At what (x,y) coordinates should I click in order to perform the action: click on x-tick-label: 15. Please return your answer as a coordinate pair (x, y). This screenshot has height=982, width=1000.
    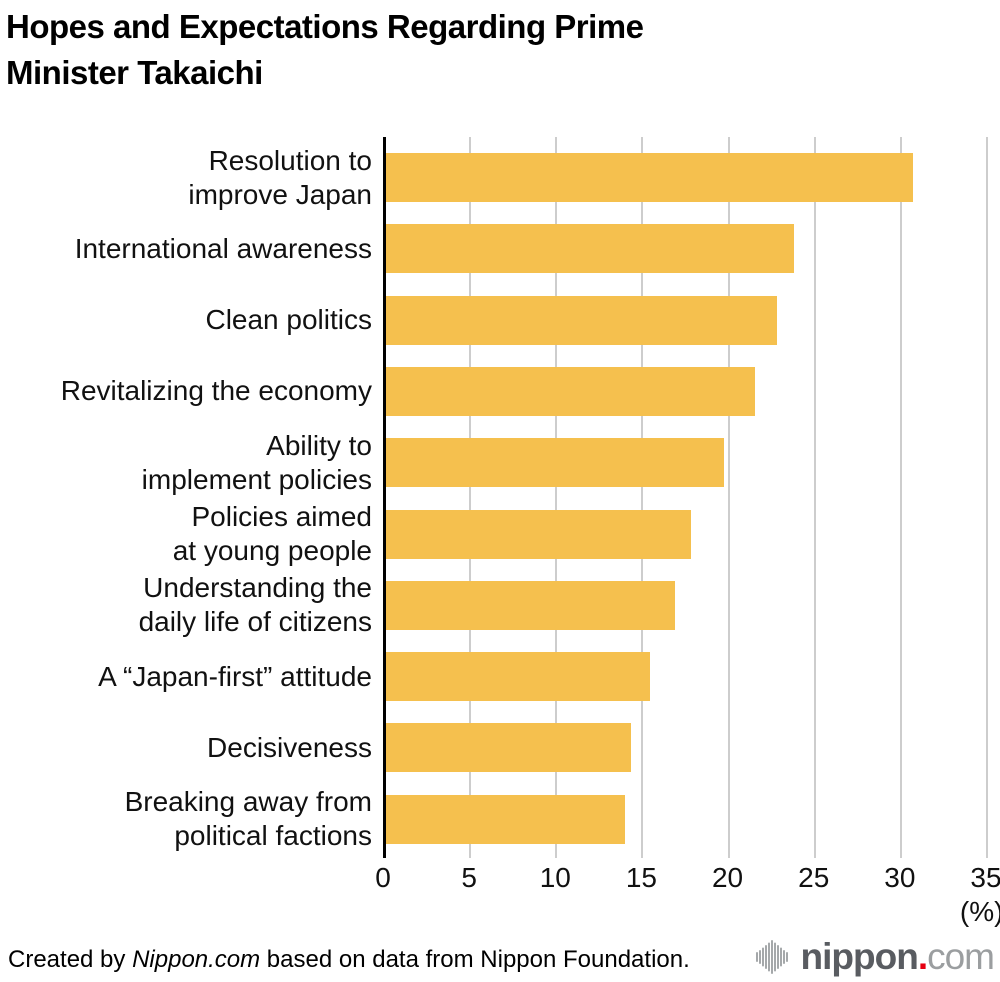
    Looking at the image, I should click on (641, 877).